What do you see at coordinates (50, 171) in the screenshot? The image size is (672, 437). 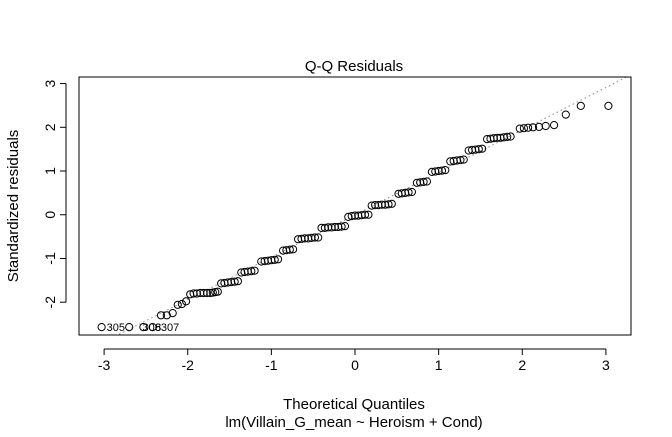 I see `y-tick-label: 1` at bounding box center [50, 171].